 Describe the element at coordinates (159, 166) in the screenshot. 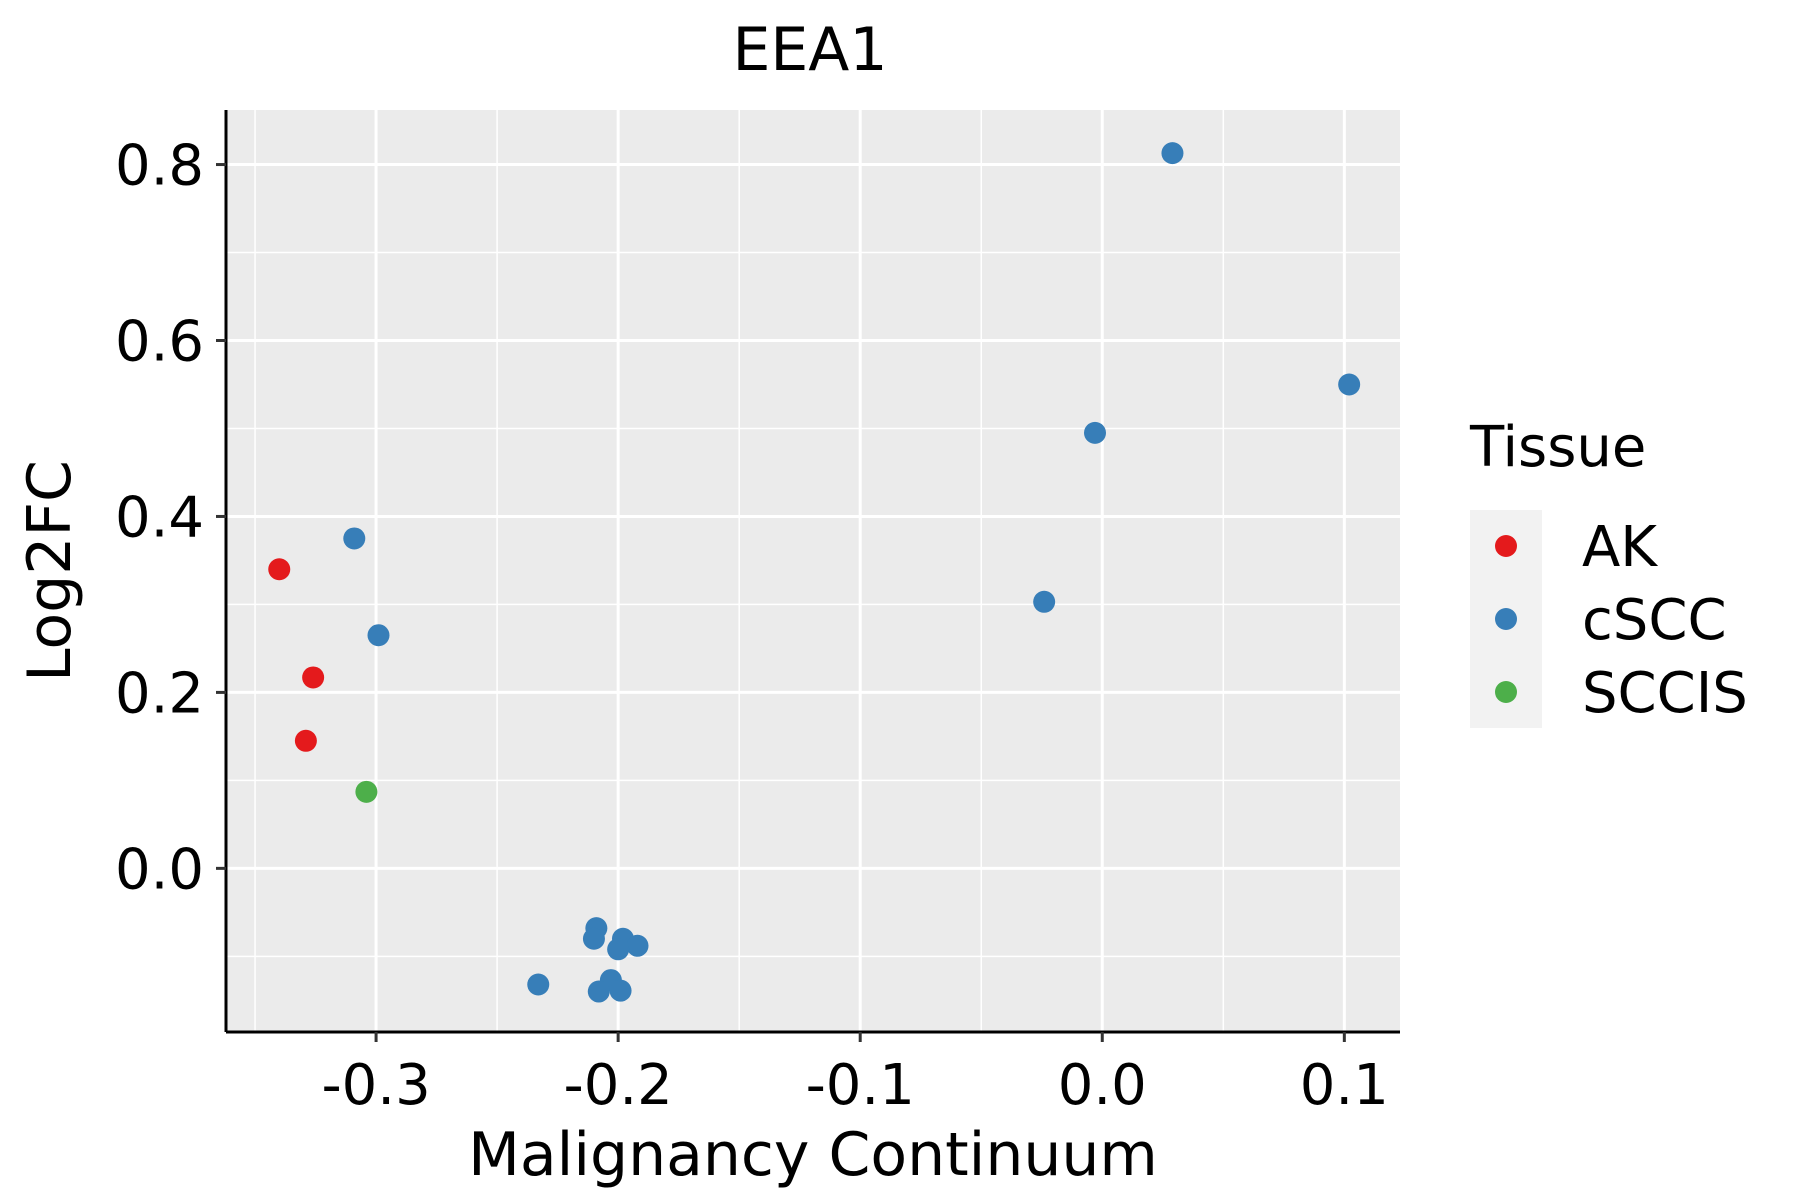

I see `y-tick-label: 0.8` at that location.